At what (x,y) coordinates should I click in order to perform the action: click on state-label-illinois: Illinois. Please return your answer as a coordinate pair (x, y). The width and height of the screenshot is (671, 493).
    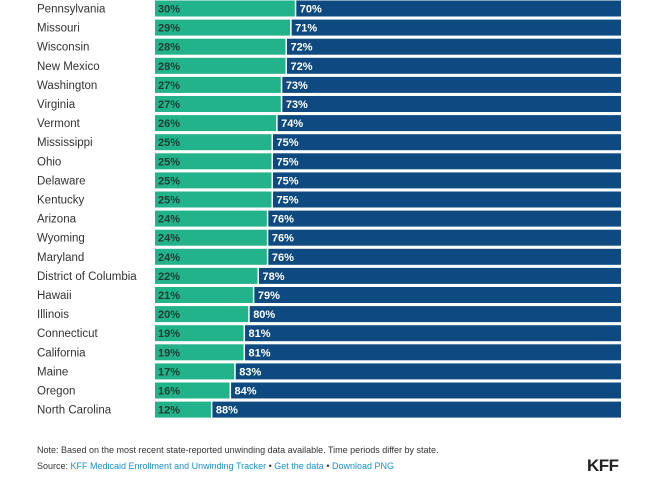
    Looking at the image, I should click on (53, 315).